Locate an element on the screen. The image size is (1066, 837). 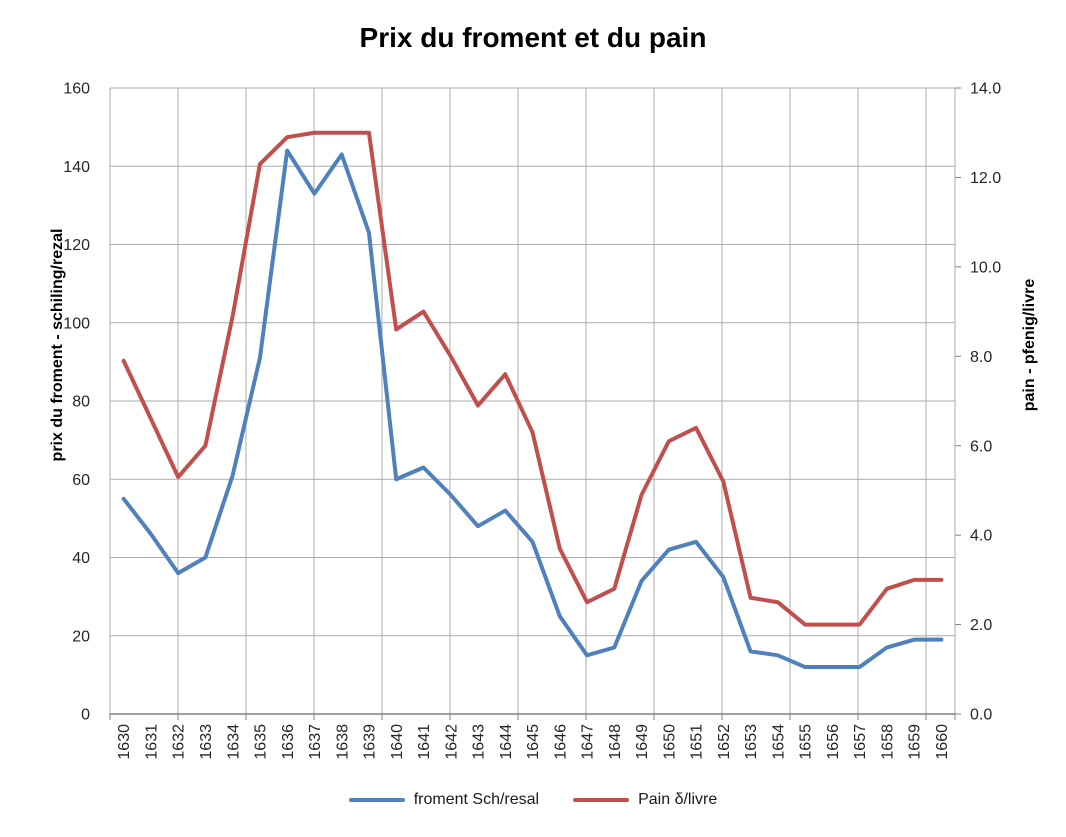
x-axis-label: 1655 is located at coordinates (806, 742).